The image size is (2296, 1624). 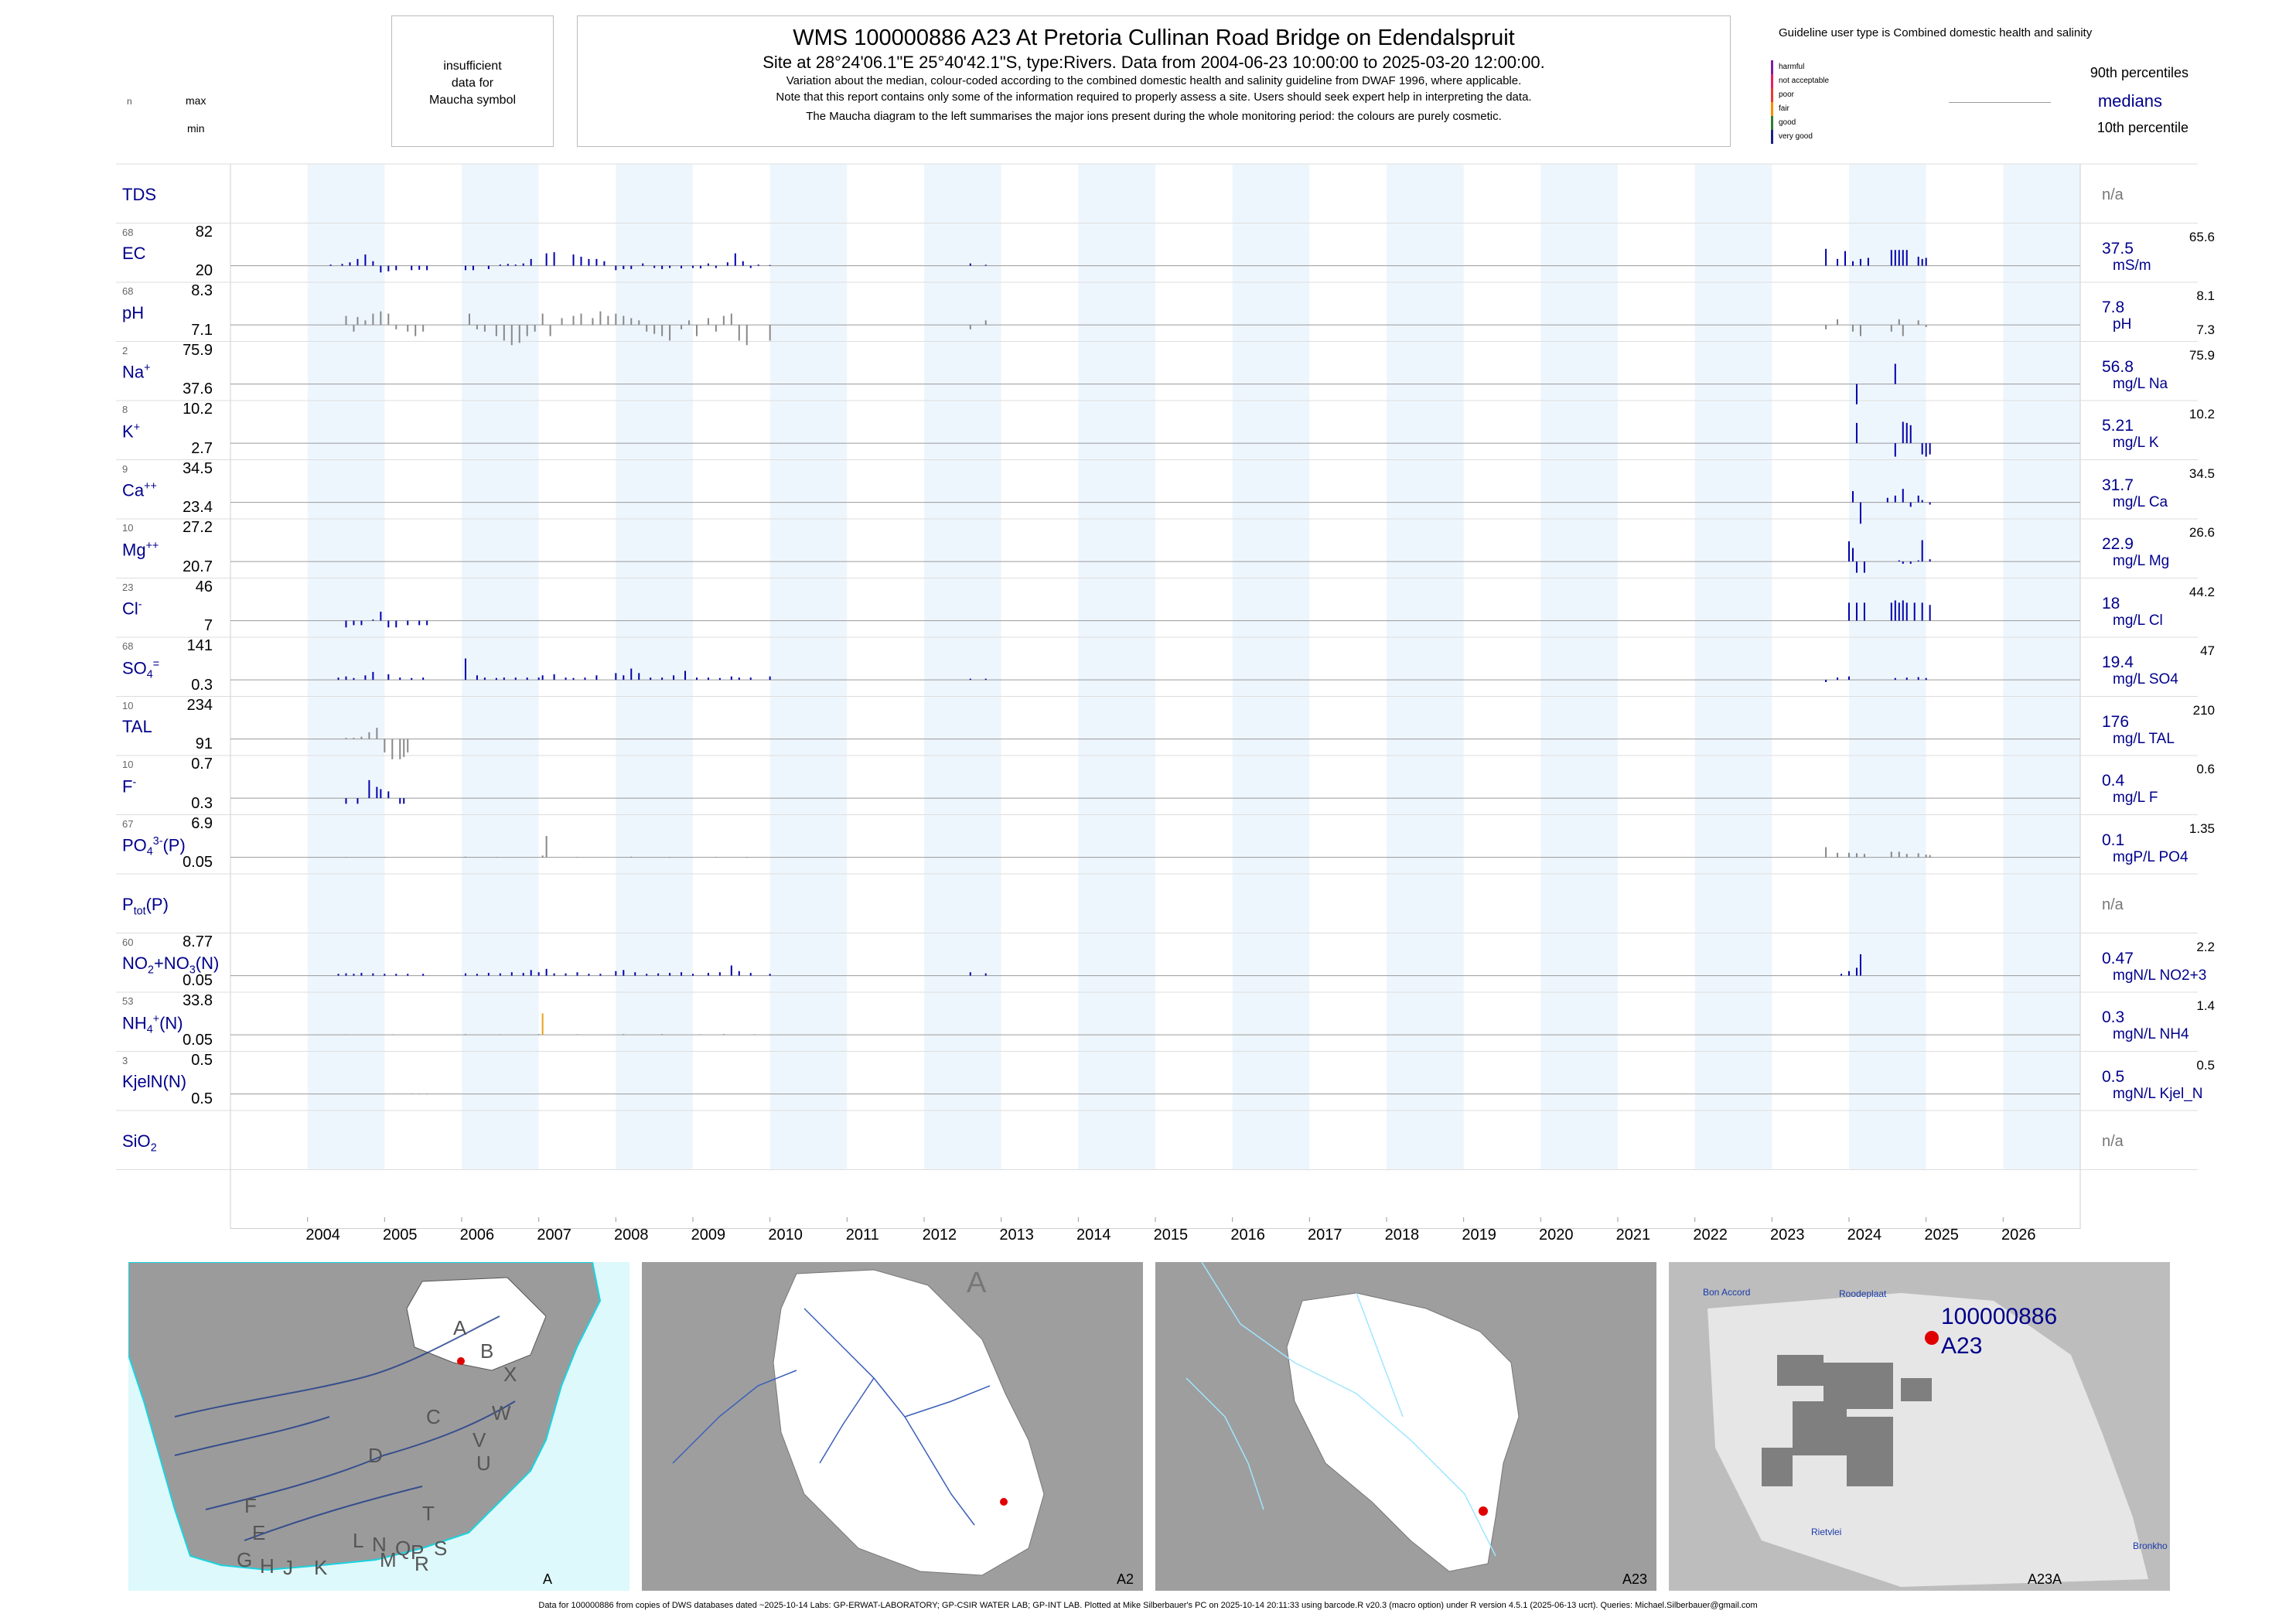 I want to click on year-label: 2008, so click(x=631, y=1235).